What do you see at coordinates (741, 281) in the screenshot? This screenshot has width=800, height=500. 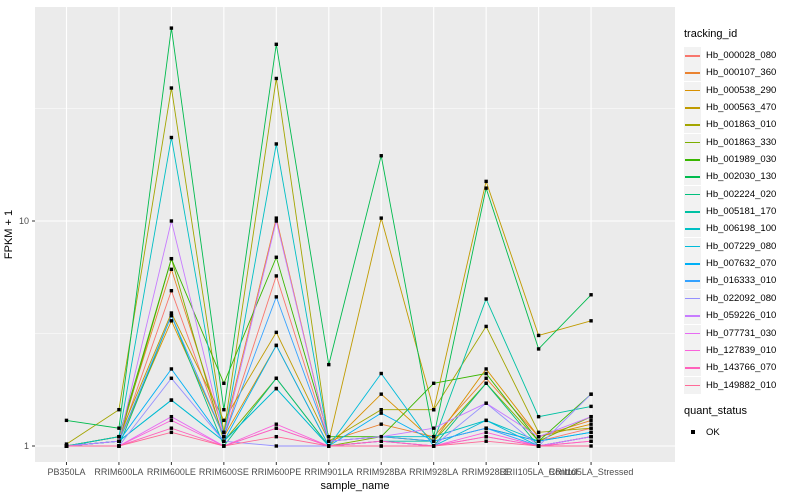 I see `legend-item-label: Hb_016333_010` at bounding box center [741, 281].